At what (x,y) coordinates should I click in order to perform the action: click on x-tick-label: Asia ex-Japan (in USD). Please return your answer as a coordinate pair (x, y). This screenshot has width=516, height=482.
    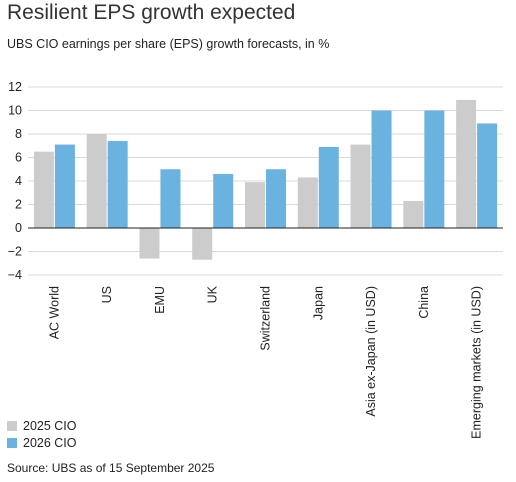
    Looking at the image, I should click on (371, 351).